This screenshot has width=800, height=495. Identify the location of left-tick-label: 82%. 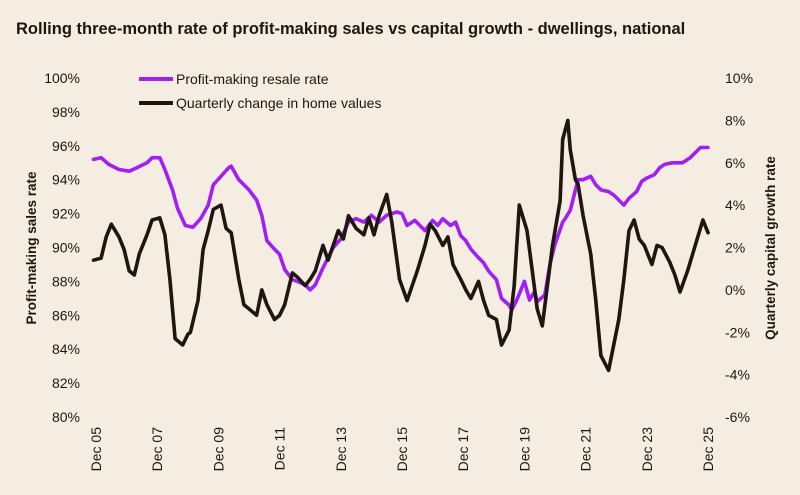
(66, 383).